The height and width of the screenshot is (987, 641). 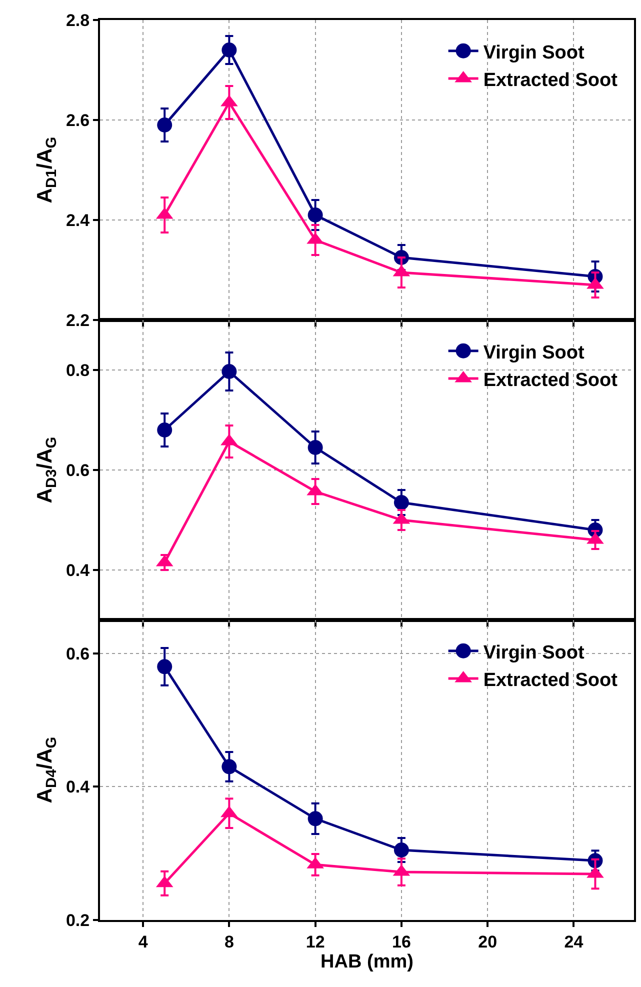 I want to click on y-tick-label: 0.8, so click(x=78, y=370).